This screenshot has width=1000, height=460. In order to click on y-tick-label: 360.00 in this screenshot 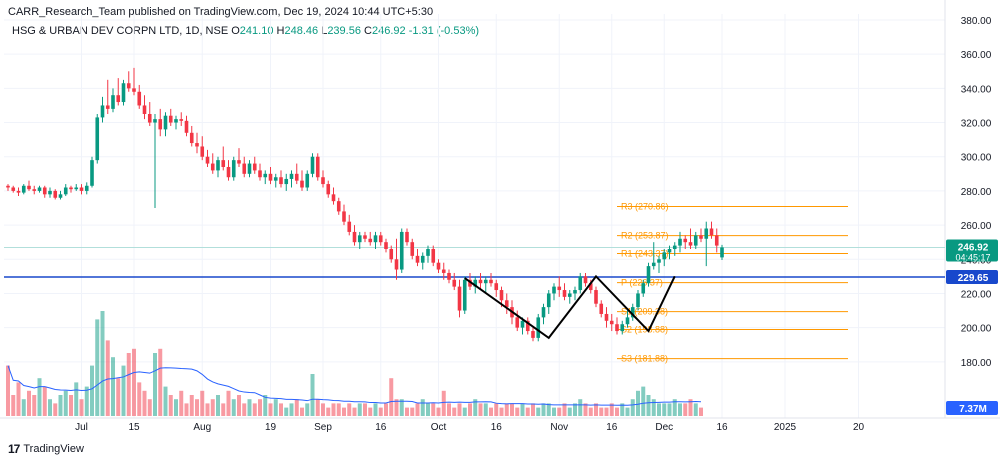, I will do `click(976, 55)`.